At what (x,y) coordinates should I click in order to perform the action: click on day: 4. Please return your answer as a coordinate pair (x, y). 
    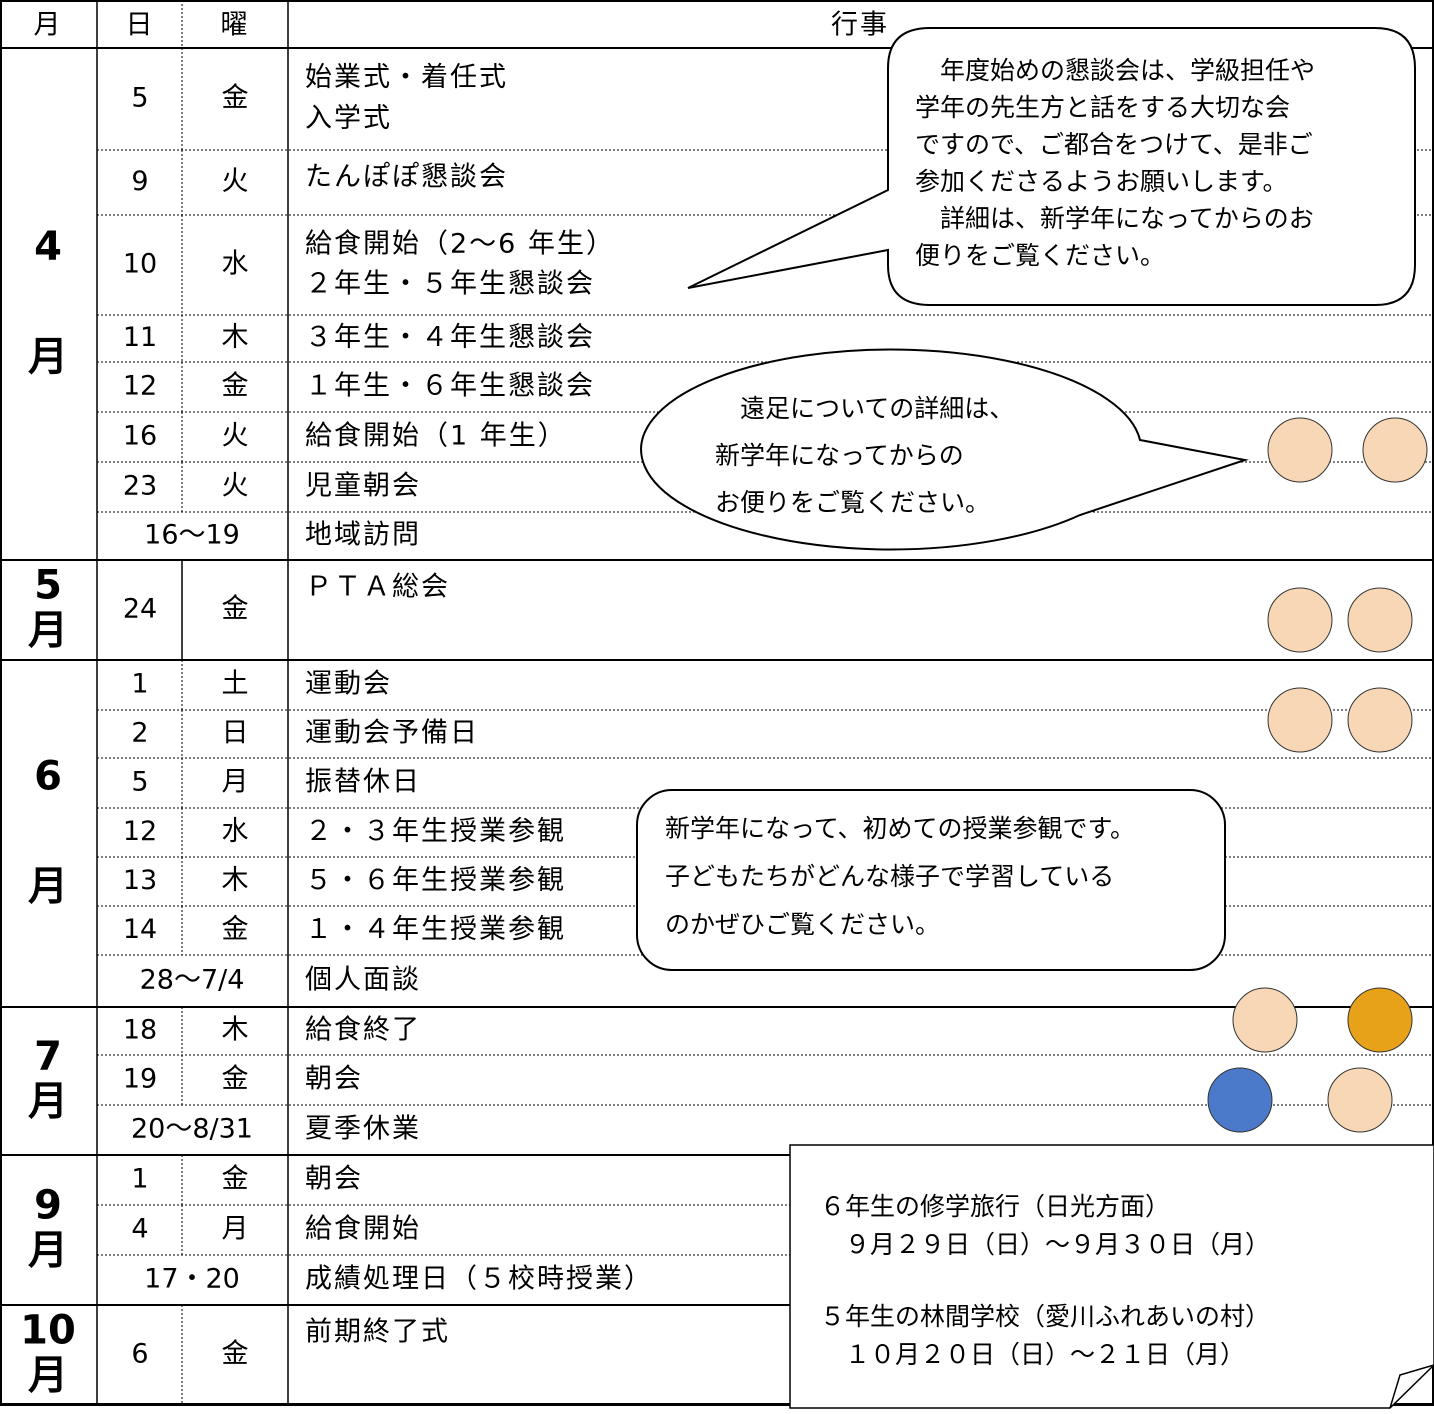
    Looking at the image, I should click on (139, 1229).